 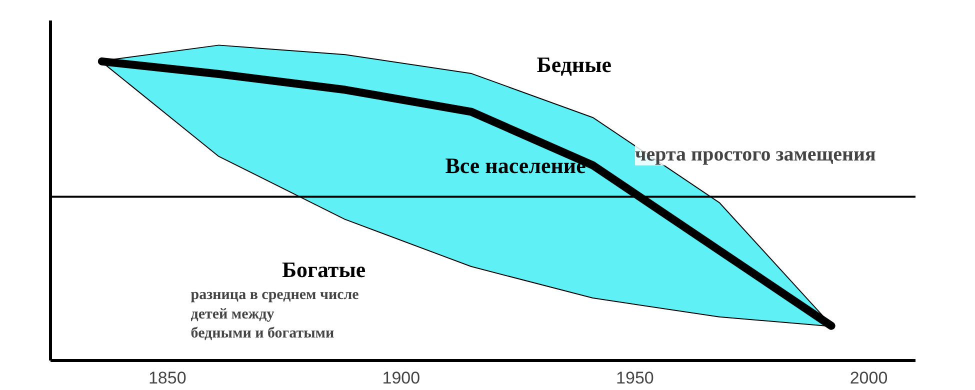 I want to click on x-tick-label: 1850, so click(x=167, y=378).